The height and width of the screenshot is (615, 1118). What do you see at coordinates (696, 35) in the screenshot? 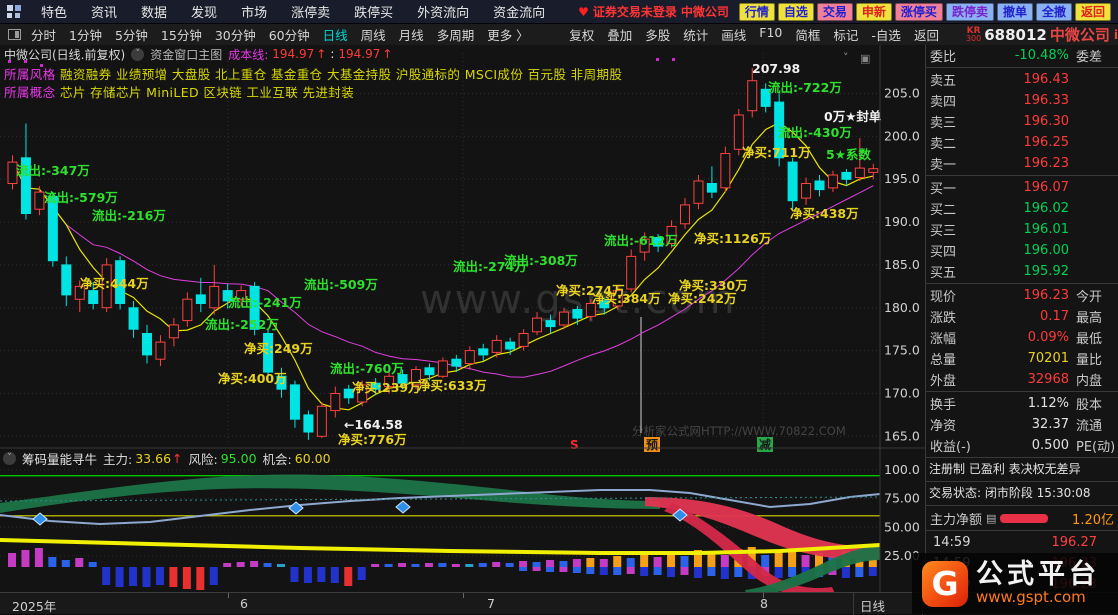
I see `tool-button: 统计` at bounding box center [696, 35].